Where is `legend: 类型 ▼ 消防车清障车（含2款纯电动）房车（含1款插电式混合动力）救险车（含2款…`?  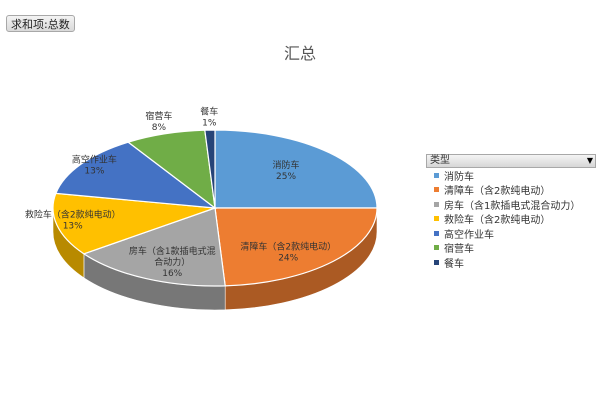 legend: 类型 ▼ 消防车清障车（含2款纯电动）房车（含1款插电式混合动力）救险车（含2款… is located at coordinates (511, 212).